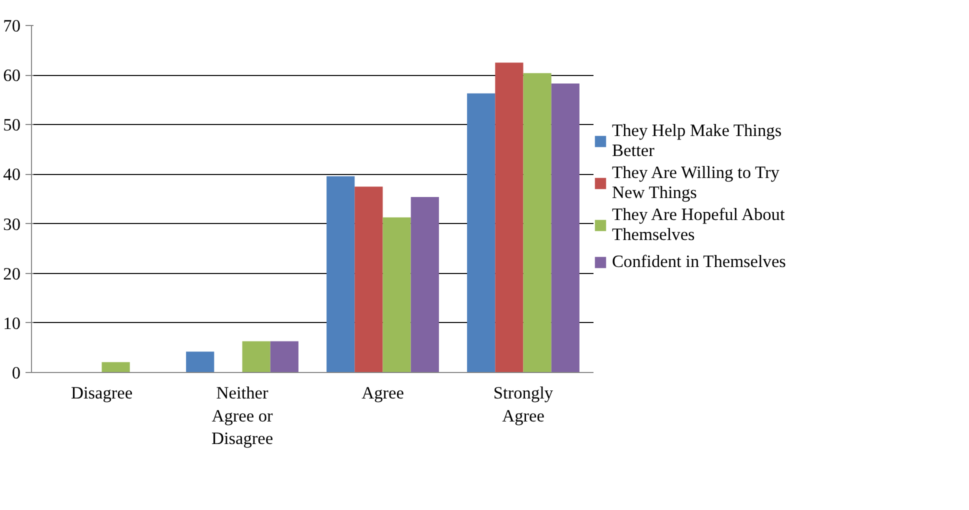  What do you see at coordinates (696, 182) in the screenshot?
I see `legend-label: They Are Willing to Try New Things` at bounding box center [696, 182].